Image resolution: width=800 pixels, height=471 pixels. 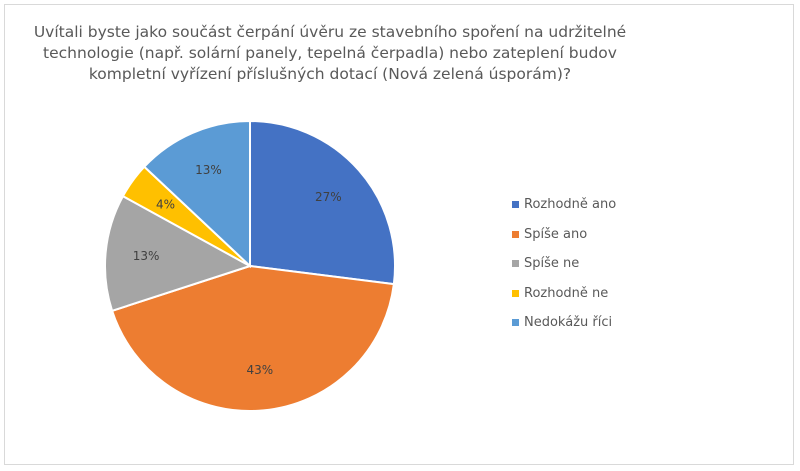 I want to click on legend-item-rozhodne-ne: Rozhodně ne, so click(x=564, y=294).